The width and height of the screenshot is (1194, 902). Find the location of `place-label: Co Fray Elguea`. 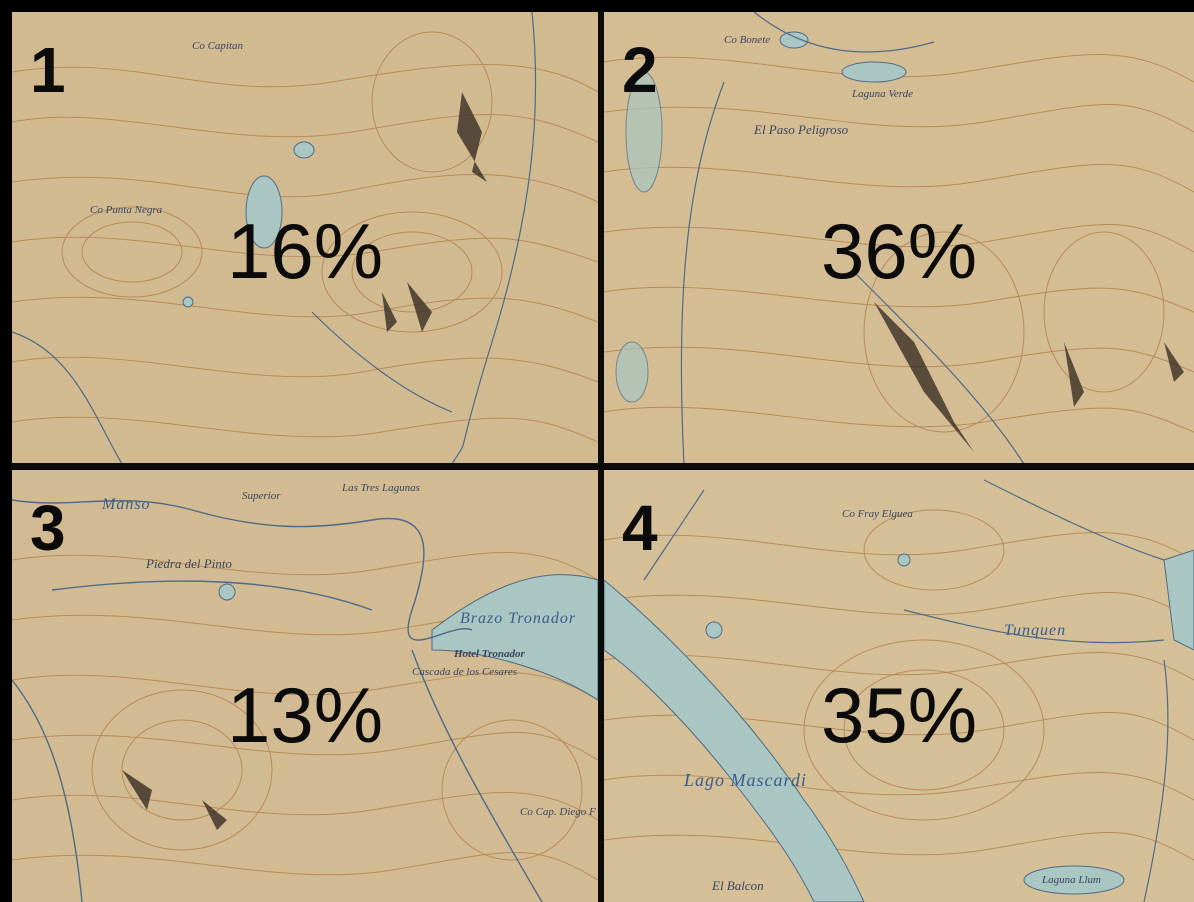

place-label: Co Fray Elguea is located at coordinates (877, 514).